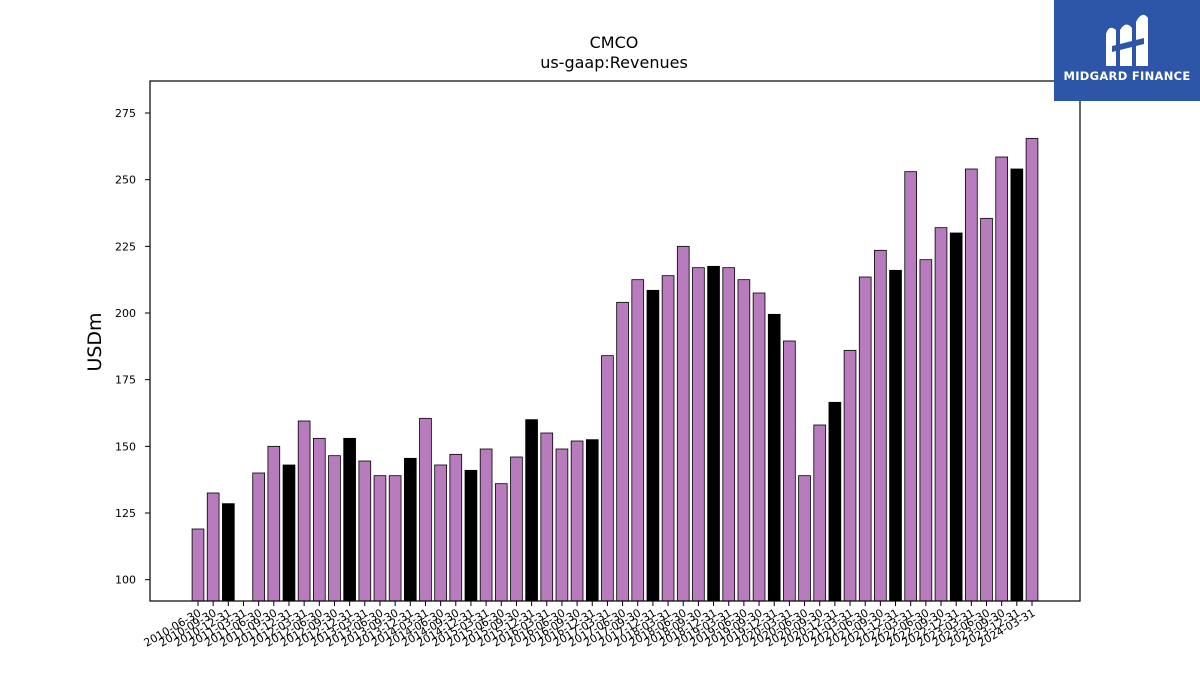 This screenshot has width=1200, height=675. I want to click on y-tick-label: 100, so click(125, 580).